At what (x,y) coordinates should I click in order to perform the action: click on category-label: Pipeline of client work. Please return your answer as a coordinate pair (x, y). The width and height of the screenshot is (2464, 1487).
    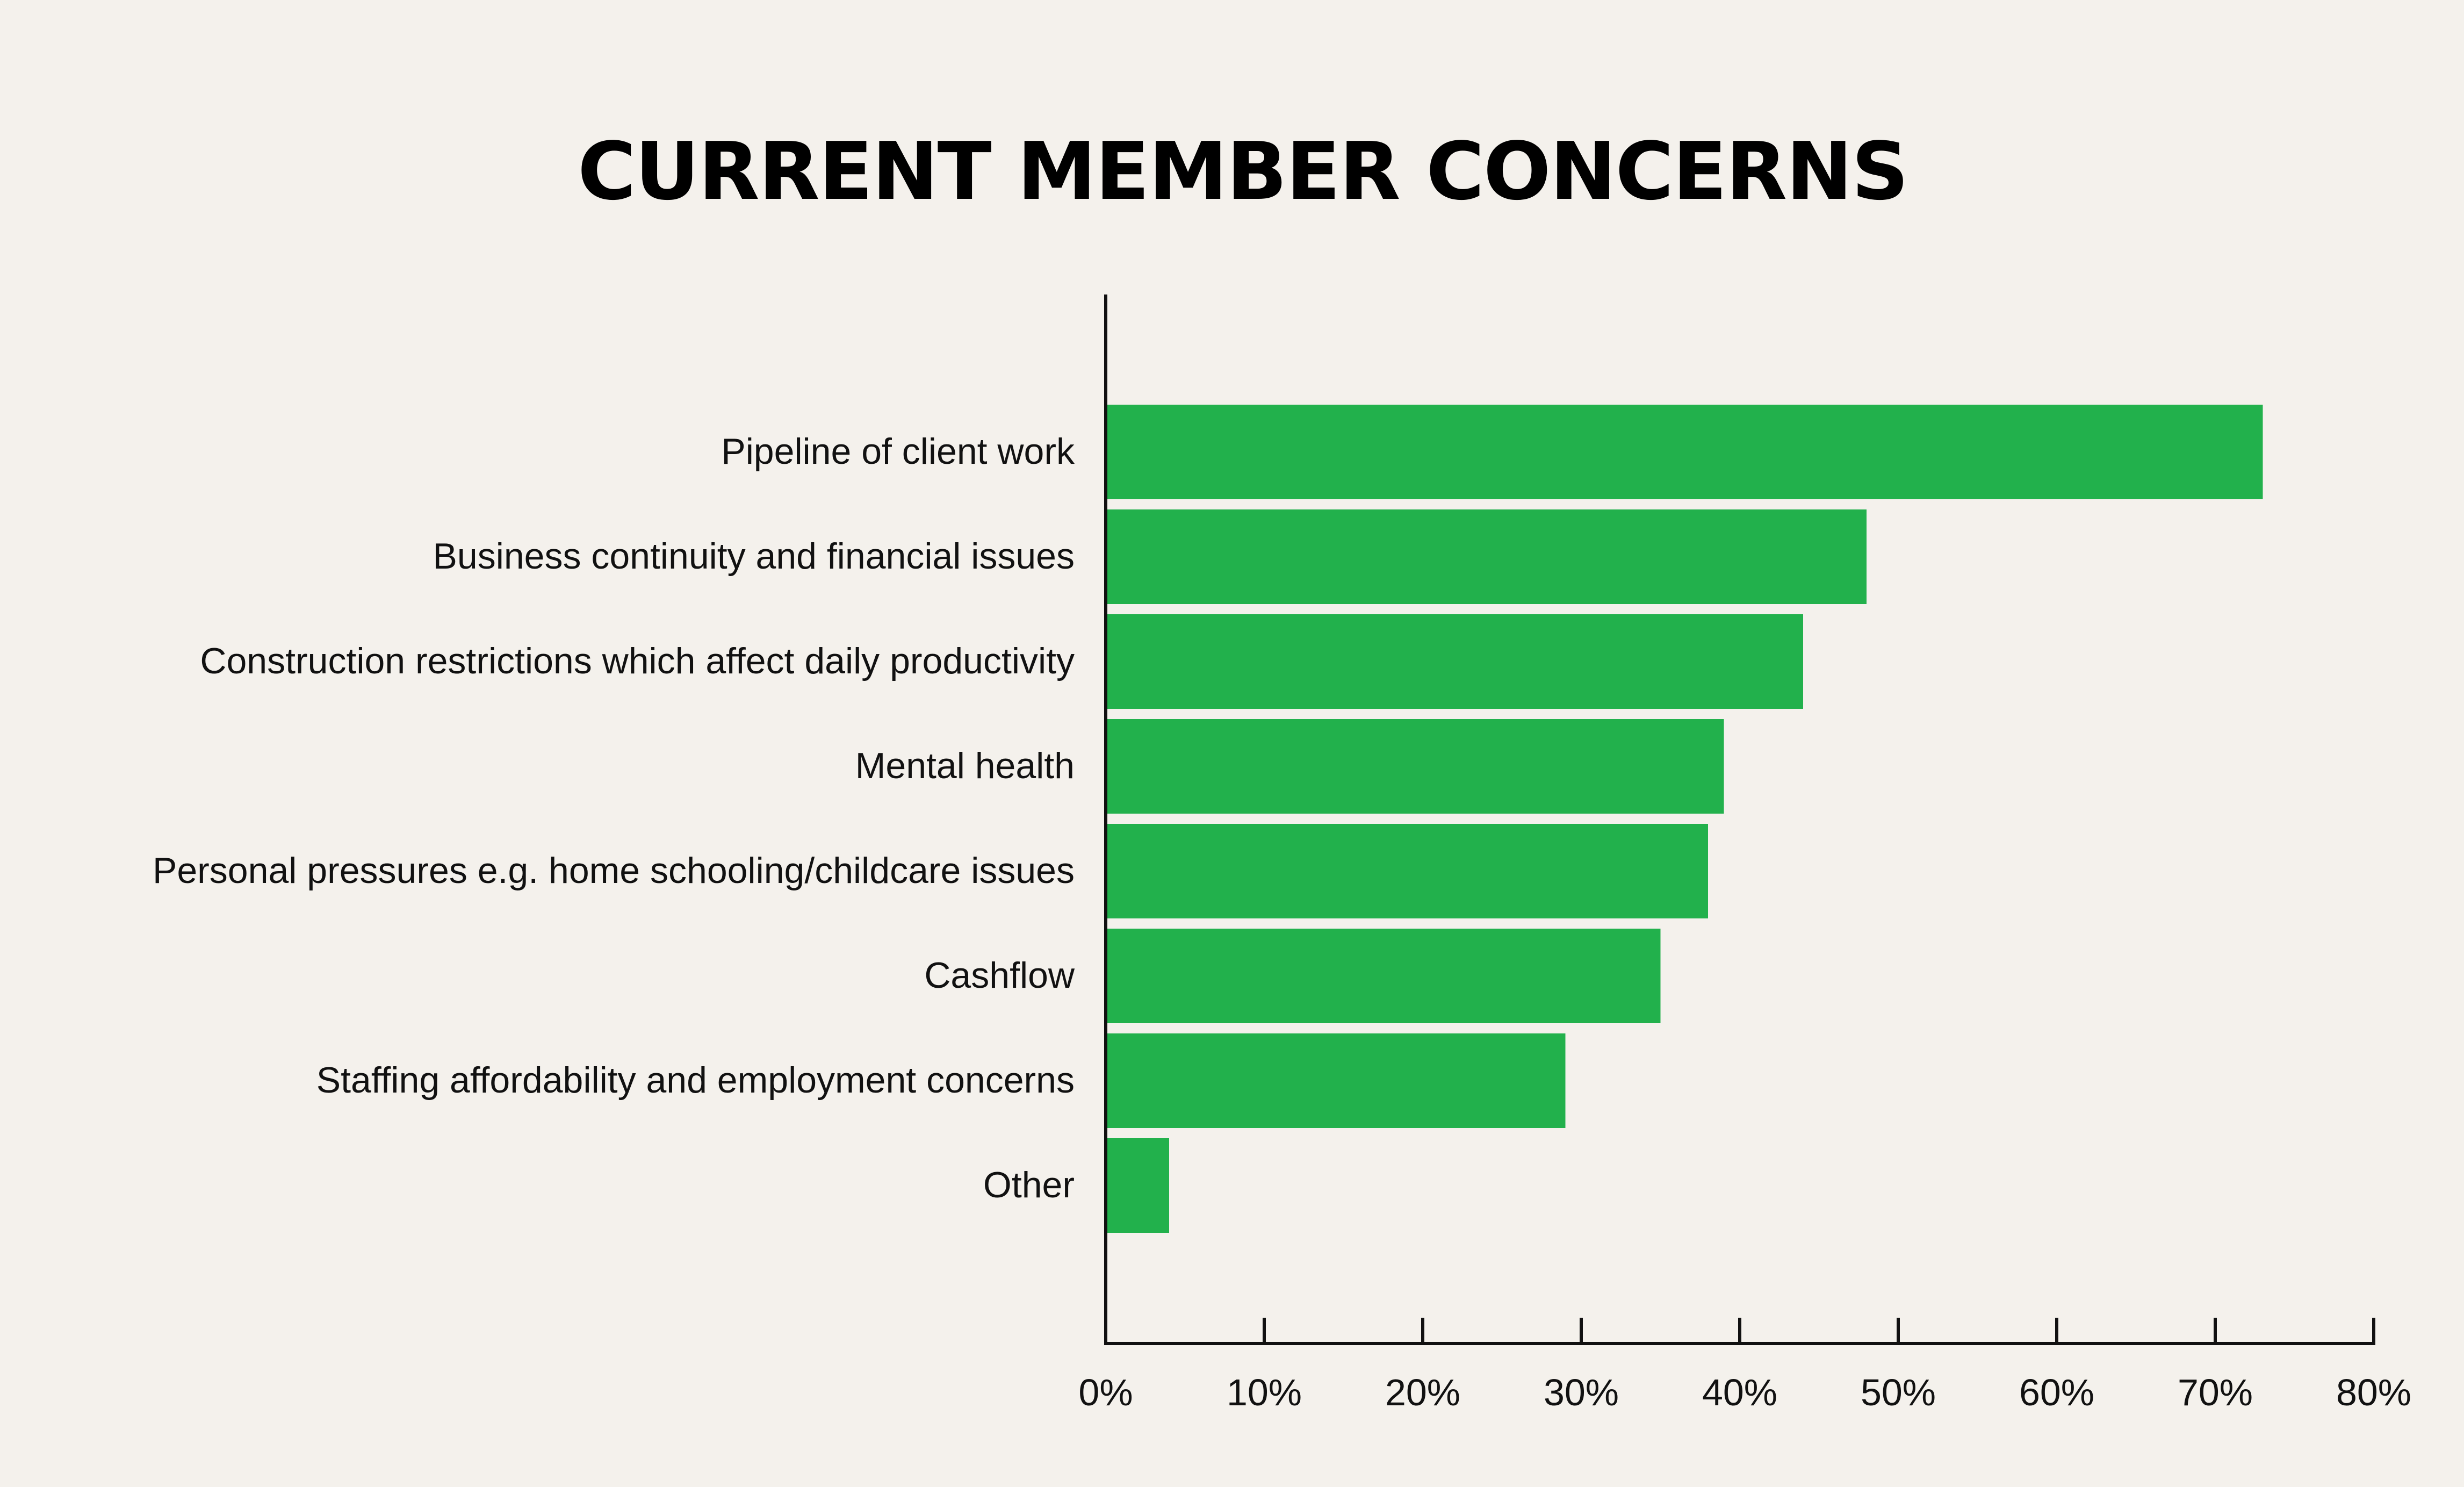
    Looking at the image, I should click on (898, 451).